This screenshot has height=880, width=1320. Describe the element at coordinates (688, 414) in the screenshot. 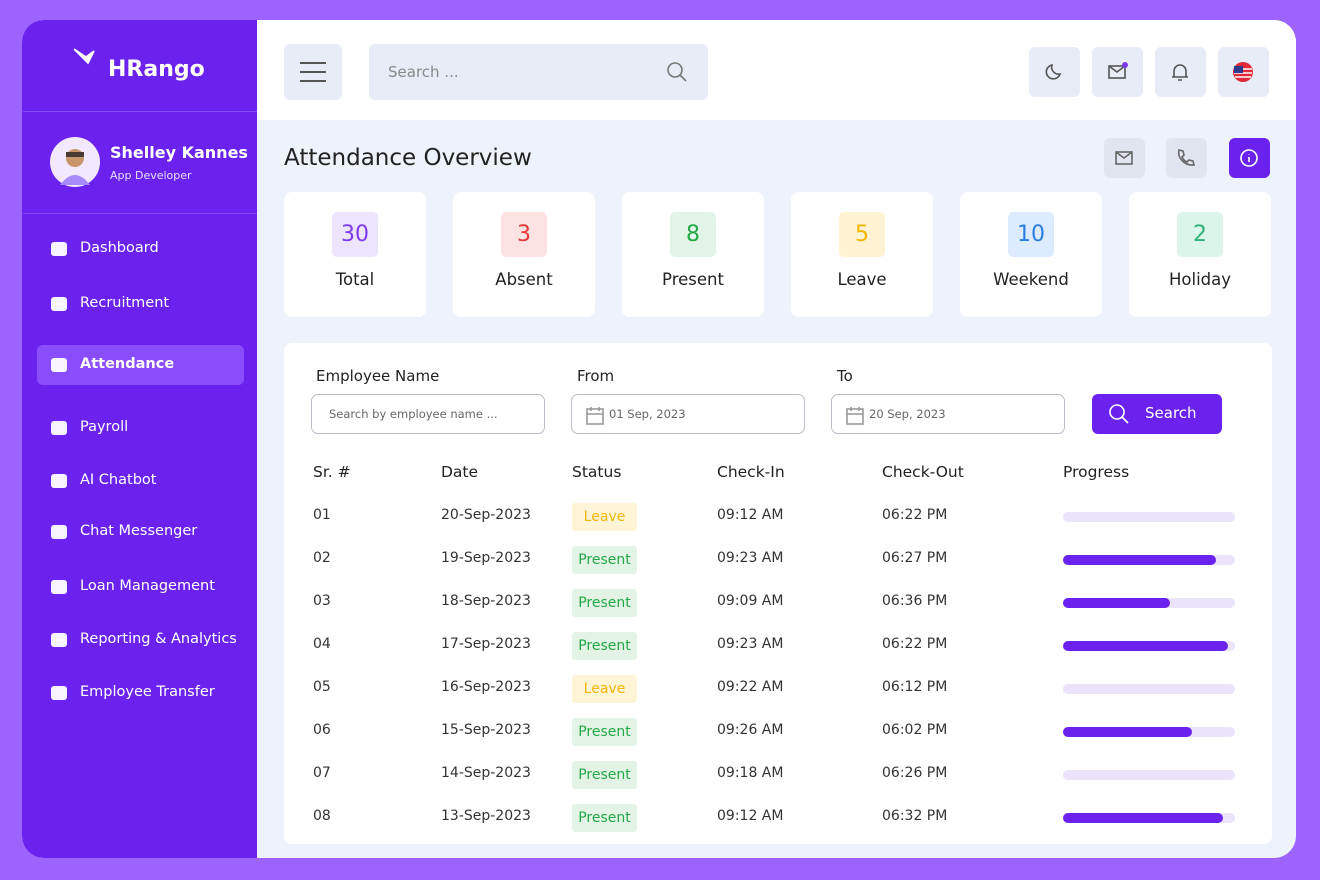

I see `filter-input: 01 Sep, 2023` at that location.